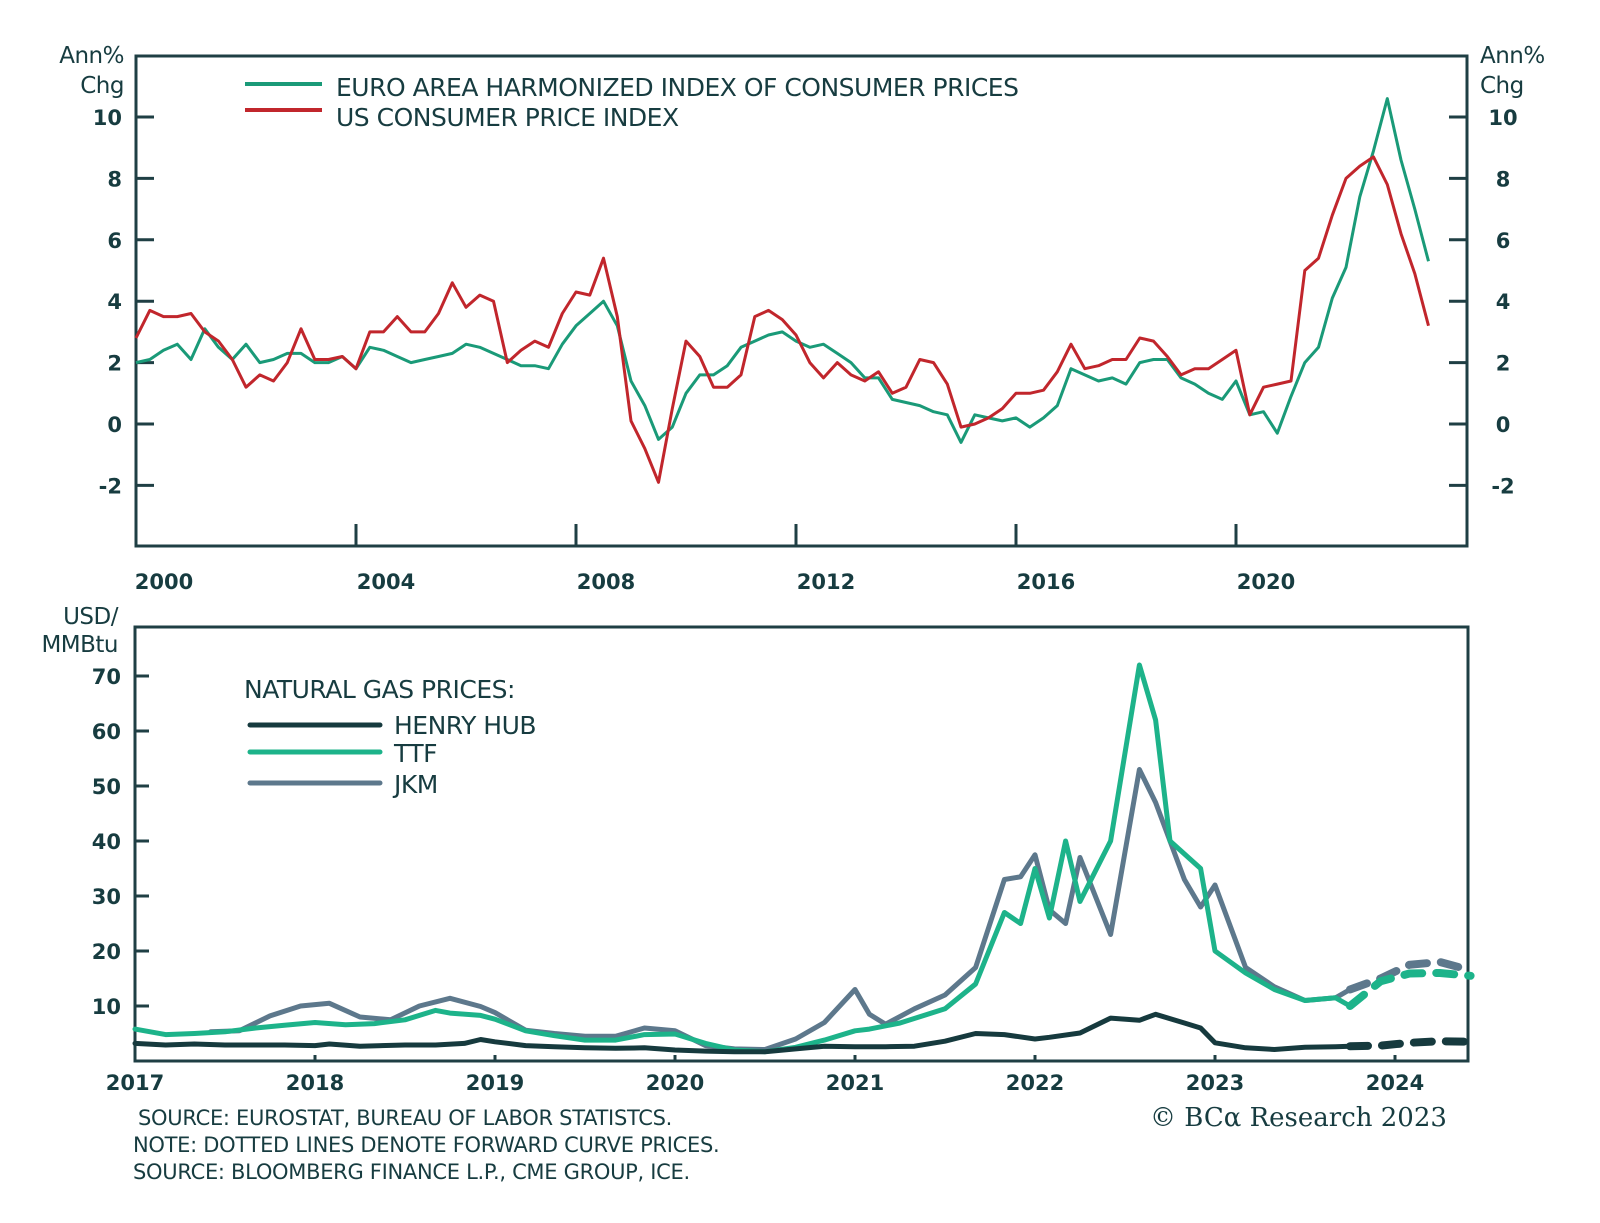 Image resolution: width=1600 pixels, height=1223 pixels. I want to click on cpi-left-unit-line2: Chg, so click(102, 86).